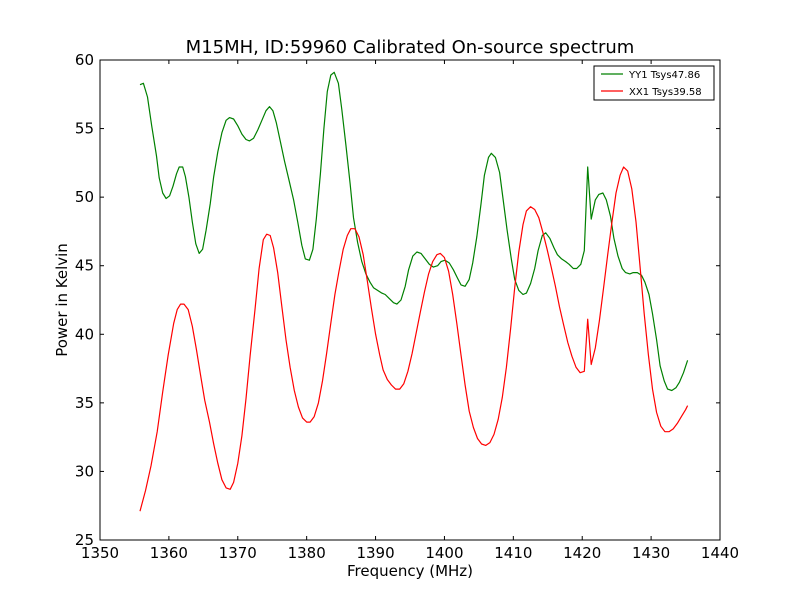  Describe the element at coordinates (84, 540) in the screenshot. I see `y-tick-label: 25` at that location.